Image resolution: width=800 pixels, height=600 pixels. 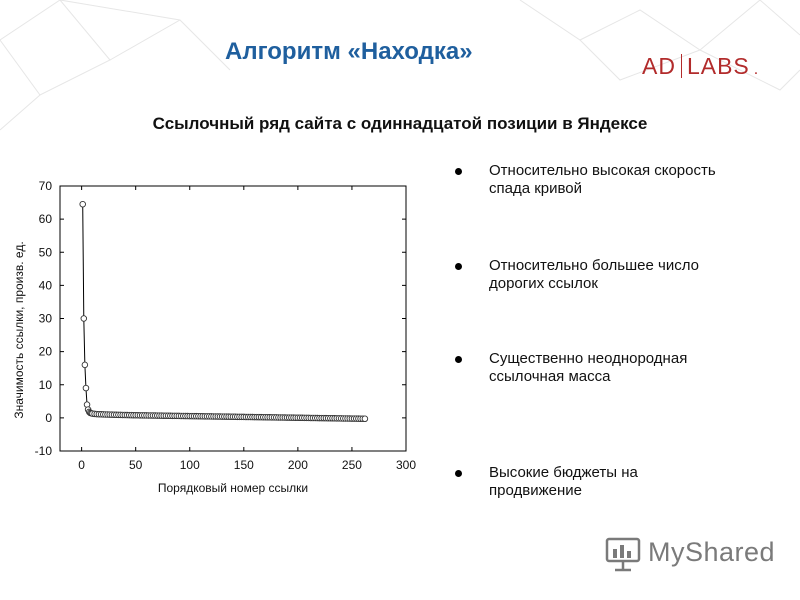 I want to click on presentation-board-icon, so click(x=623, y=554).